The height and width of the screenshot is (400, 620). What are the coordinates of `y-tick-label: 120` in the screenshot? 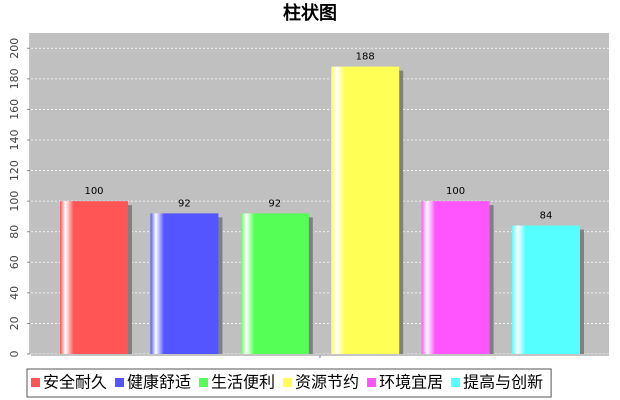 It's located at (14, 170).